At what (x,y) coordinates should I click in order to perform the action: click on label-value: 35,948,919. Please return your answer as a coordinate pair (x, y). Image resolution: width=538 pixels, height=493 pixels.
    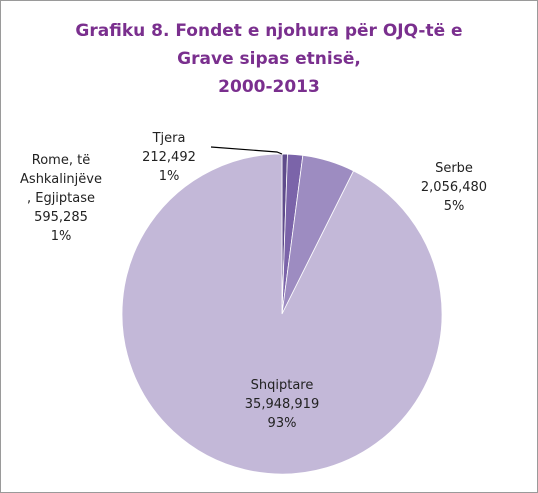
    Looking at the image, I should click on (282, 404).